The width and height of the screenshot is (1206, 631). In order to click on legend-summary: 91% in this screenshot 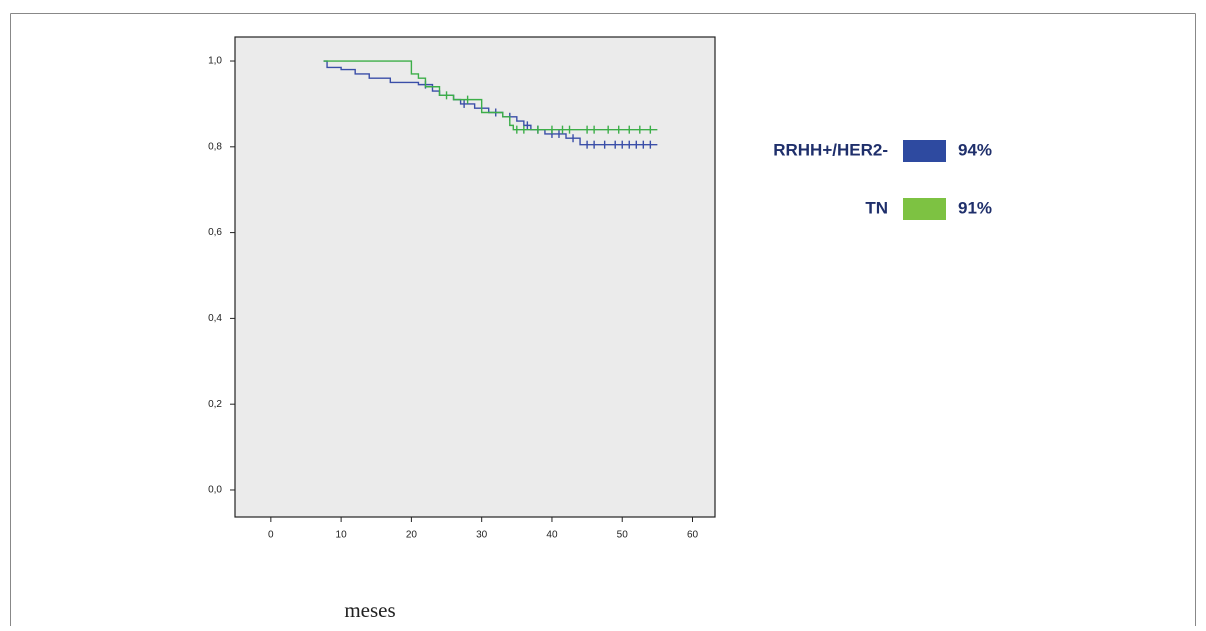, I will do `click(975, 207)`.